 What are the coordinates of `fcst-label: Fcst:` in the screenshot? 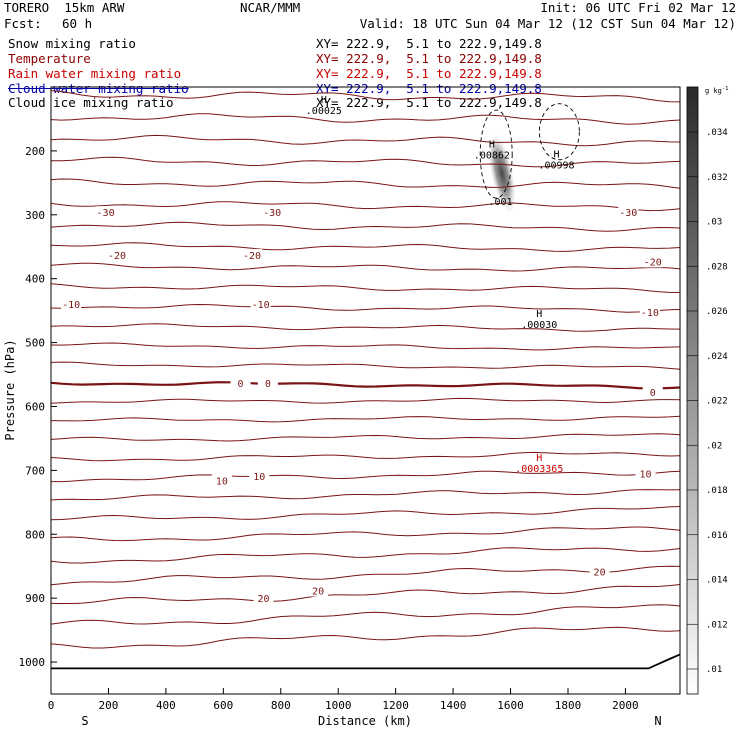 It's located at (23, 23).